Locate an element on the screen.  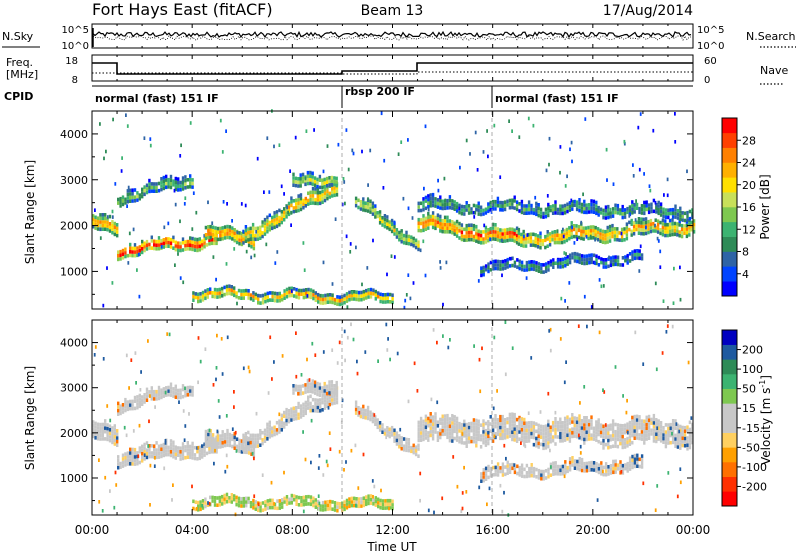
cpid-segment-2: rbsp 200 IF is located at coordinates (380, 91).